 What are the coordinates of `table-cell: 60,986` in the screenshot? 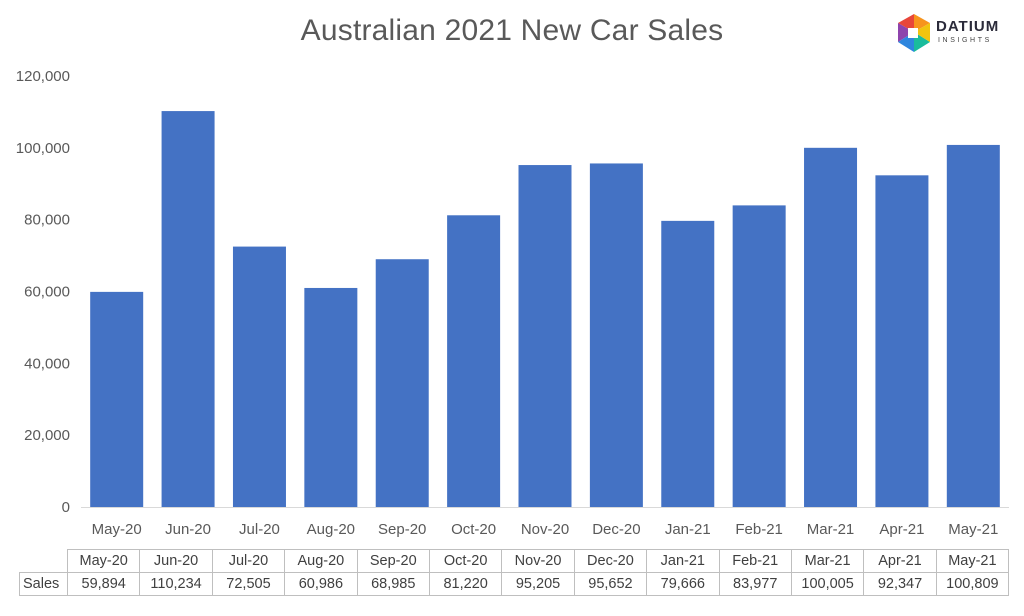 It's located at (321, 584).